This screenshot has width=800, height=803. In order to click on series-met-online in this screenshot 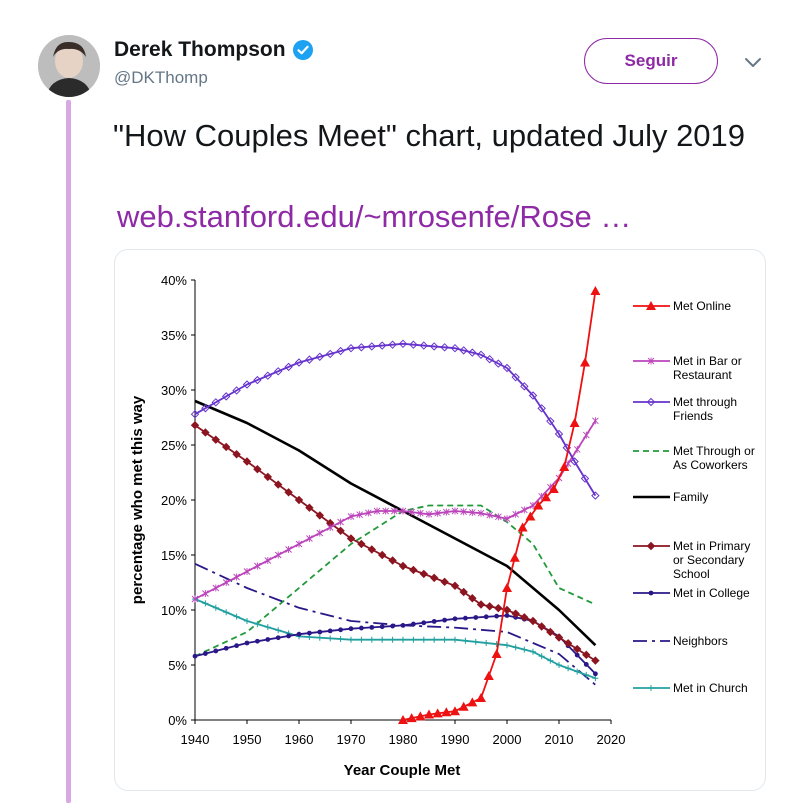, I will do `click(499, 505)`.